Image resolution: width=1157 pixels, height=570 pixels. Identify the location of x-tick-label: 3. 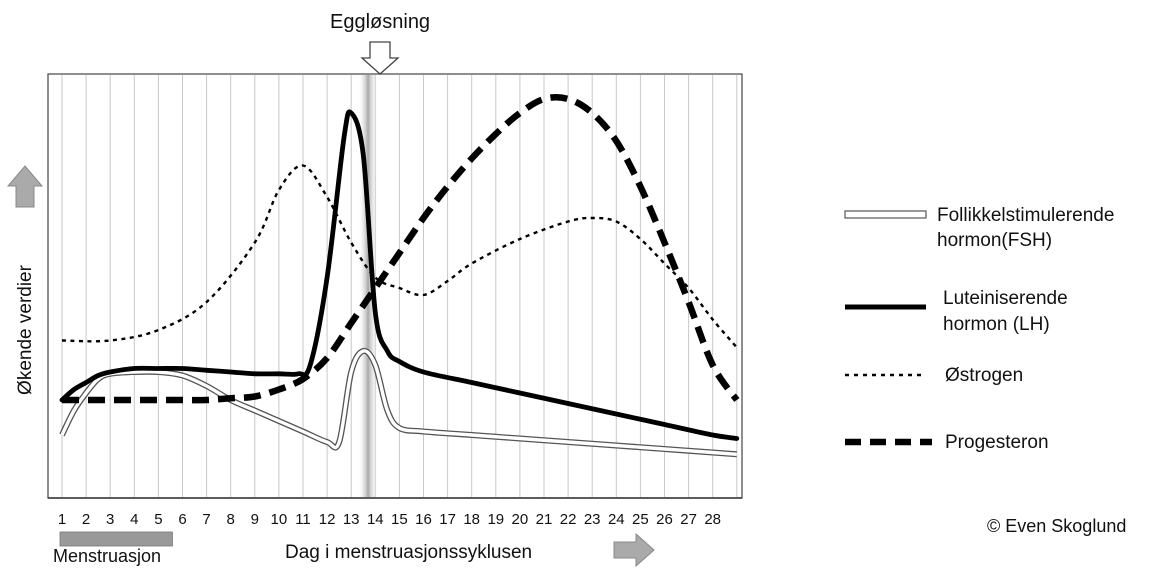
(110, 519).